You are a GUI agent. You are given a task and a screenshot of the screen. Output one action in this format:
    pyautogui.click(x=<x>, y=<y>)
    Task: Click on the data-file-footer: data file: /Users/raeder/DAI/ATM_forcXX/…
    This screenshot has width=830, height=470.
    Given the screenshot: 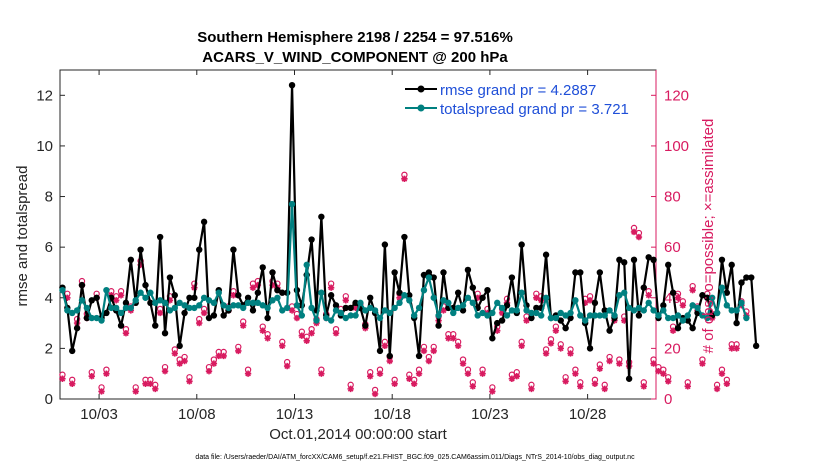 What is the action you would take?
    pyautogui.click(x=415, y=457)
    